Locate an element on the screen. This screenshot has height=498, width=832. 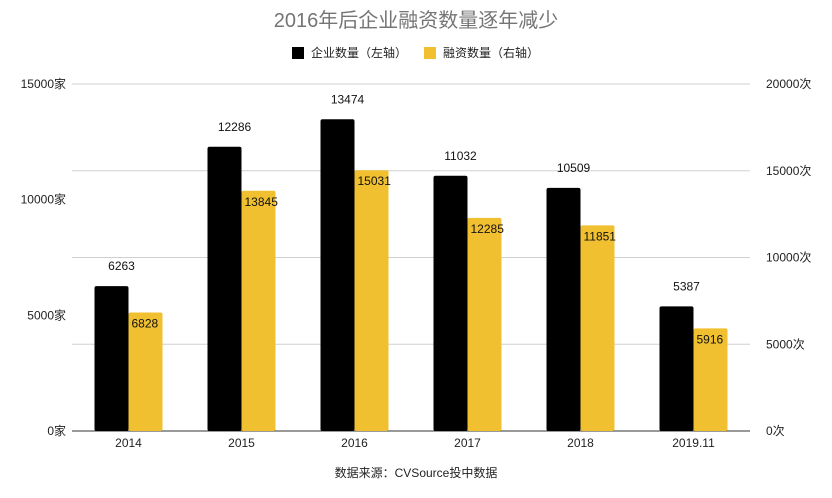
left-tick-label: 10000家 is located at coordinates (43, 199).